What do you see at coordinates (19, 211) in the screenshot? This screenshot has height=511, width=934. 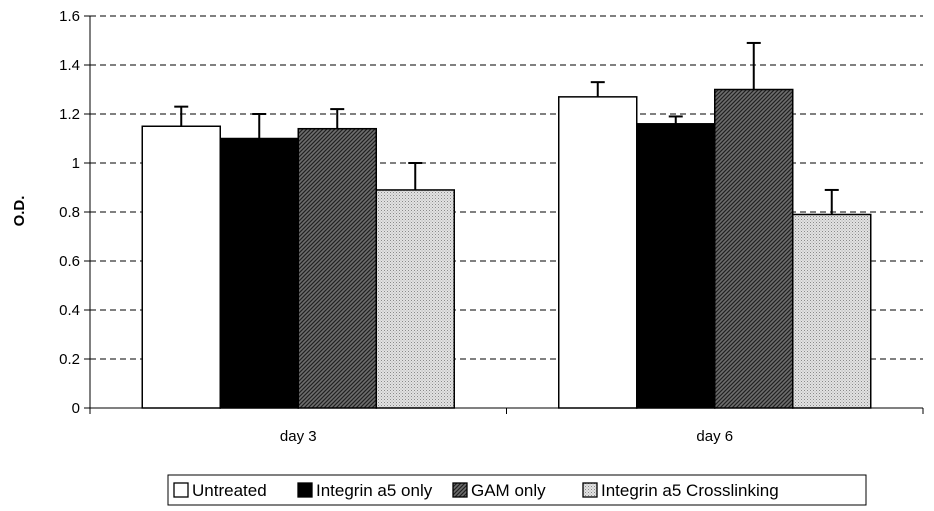 I see `y-axis-label: O.D.` at bounding box center [19, 211].